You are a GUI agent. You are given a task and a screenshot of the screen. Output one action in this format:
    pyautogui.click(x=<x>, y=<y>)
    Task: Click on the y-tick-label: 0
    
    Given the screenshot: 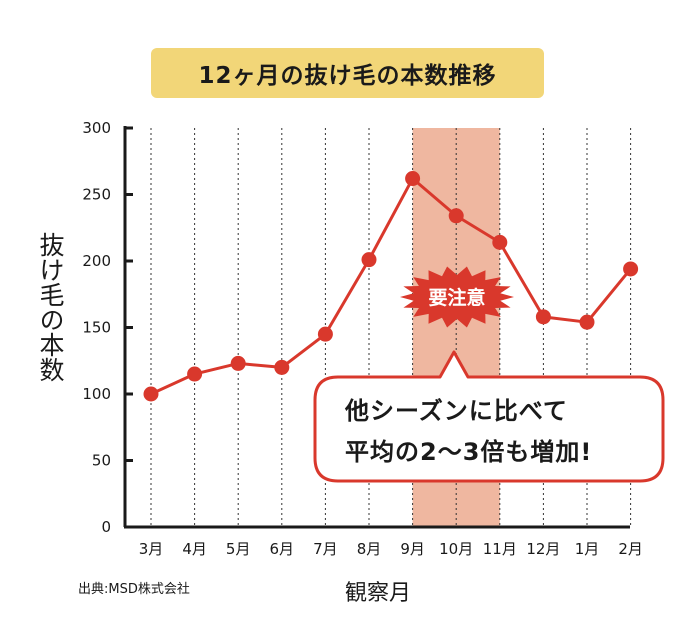 What is the action you would take?
    pyautogui.click(x=106, y=527)
    